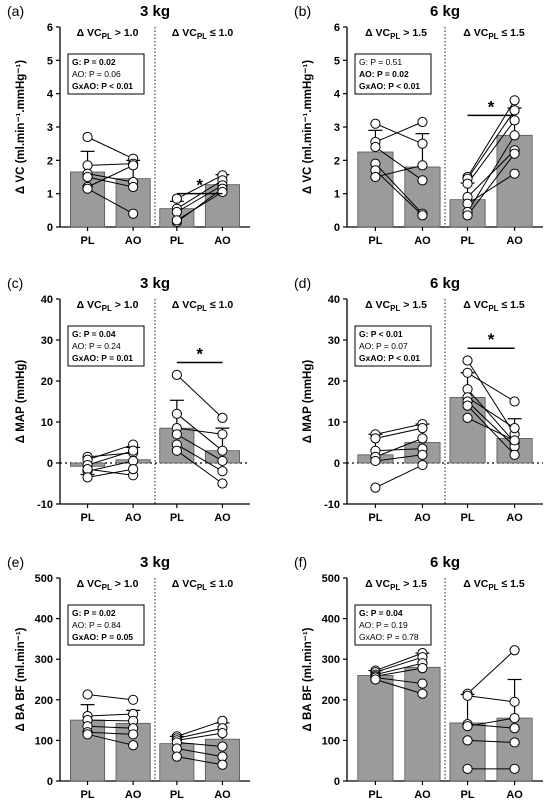 The width and height of the screenshot is (560, 802). Describe the element at coordinates (380, 62) in the screenshot. I see `stats-line: G: P = 0.51` at that location.